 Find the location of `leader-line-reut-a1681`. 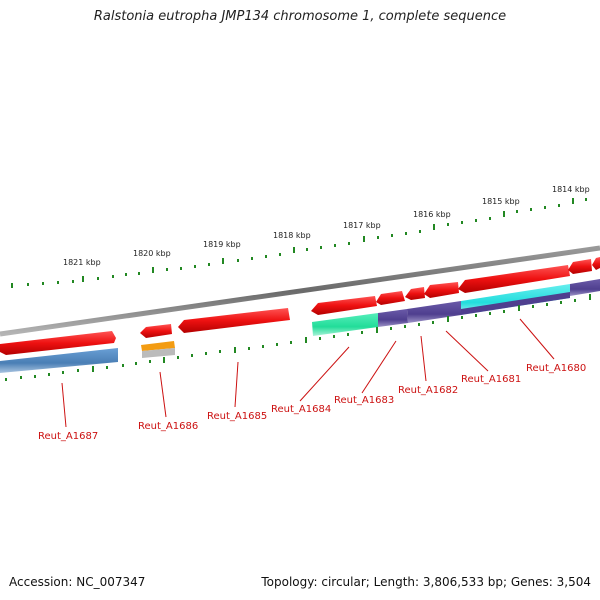

leader-line-reut-a1681 is located at coordinates (467, 351).